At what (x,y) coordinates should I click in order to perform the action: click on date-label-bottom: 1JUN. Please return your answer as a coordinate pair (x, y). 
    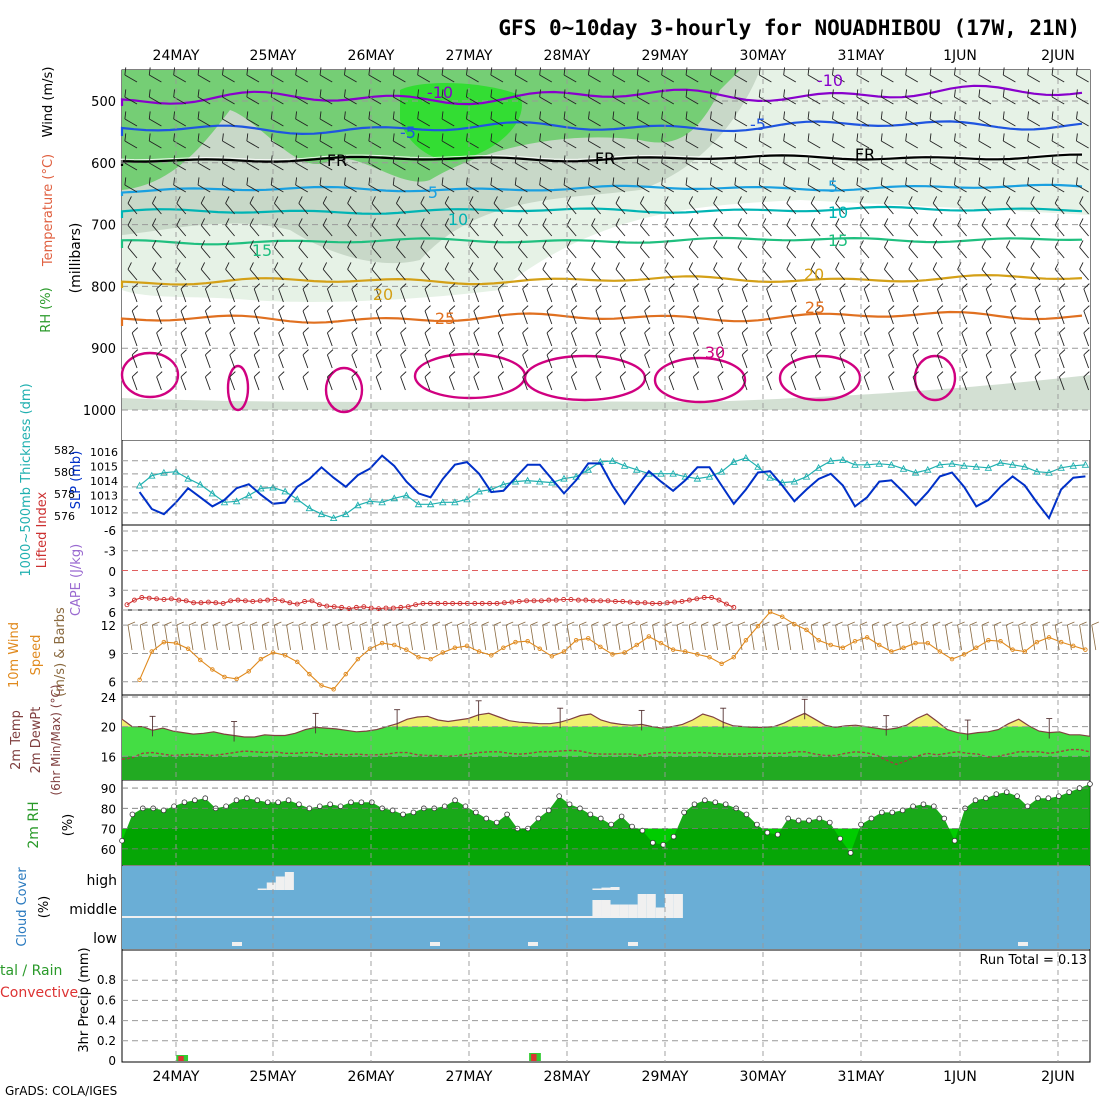
    Looking at the image, I should click on (960, 1077).